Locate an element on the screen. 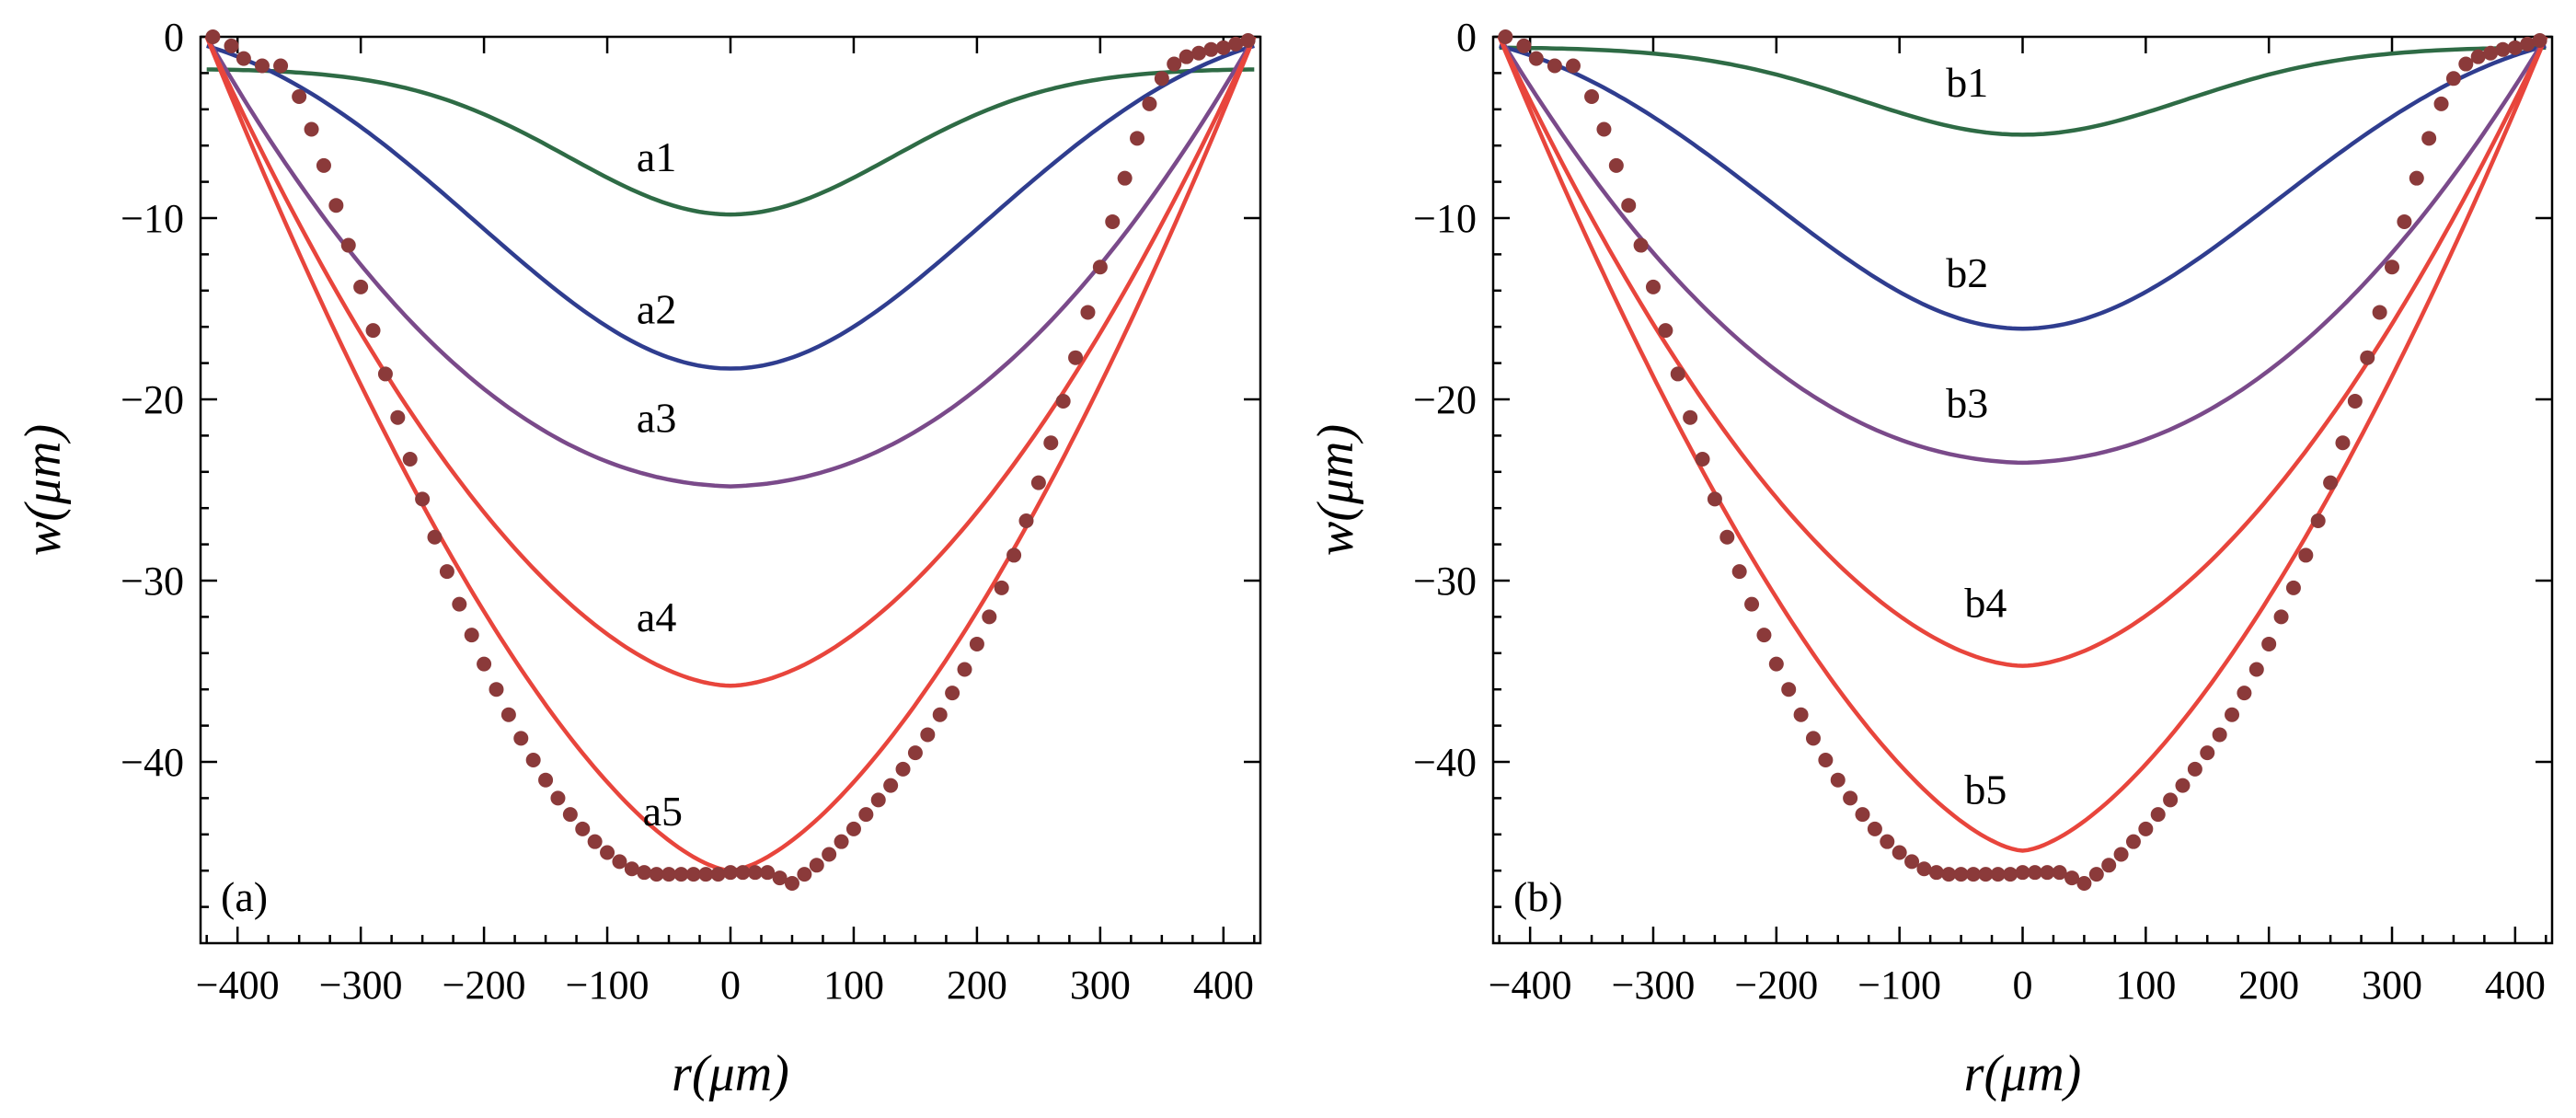 Image resolution: width=2576 pixels, height=1118 pixels. y-tick-label: −40 is located at coordinates (1445, 763).